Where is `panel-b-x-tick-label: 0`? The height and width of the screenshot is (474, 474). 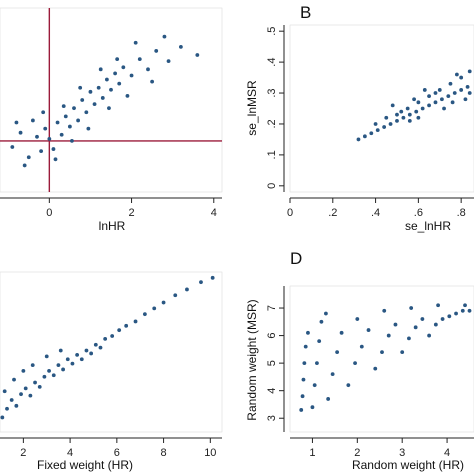 panel-b-x-tick-label: 0 is located at coordinates (290, 213).